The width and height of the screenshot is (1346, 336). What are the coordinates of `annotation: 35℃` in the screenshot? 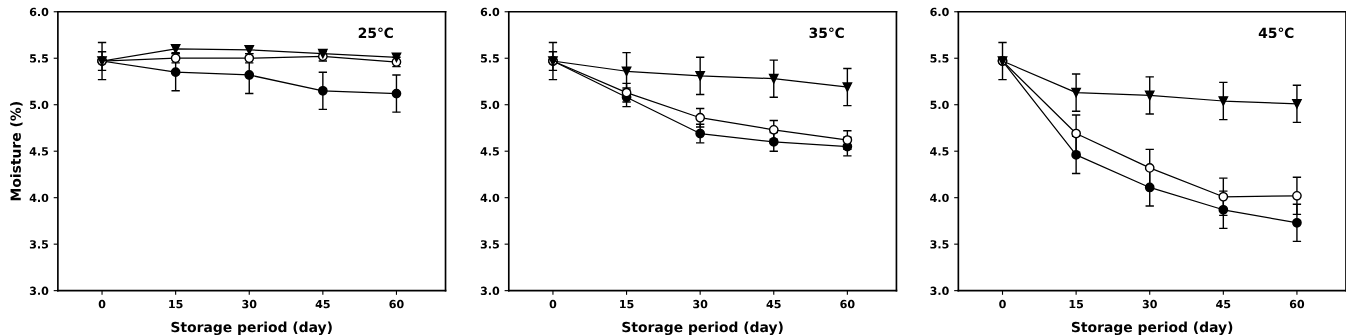 It's located at (826, 33).